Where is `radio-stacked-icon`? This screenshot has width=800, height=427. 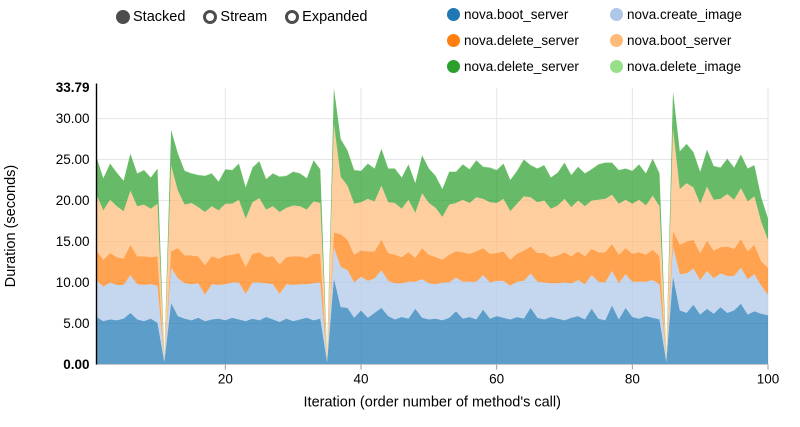
radio-stacked-icon is located at coordinates (123, 17).